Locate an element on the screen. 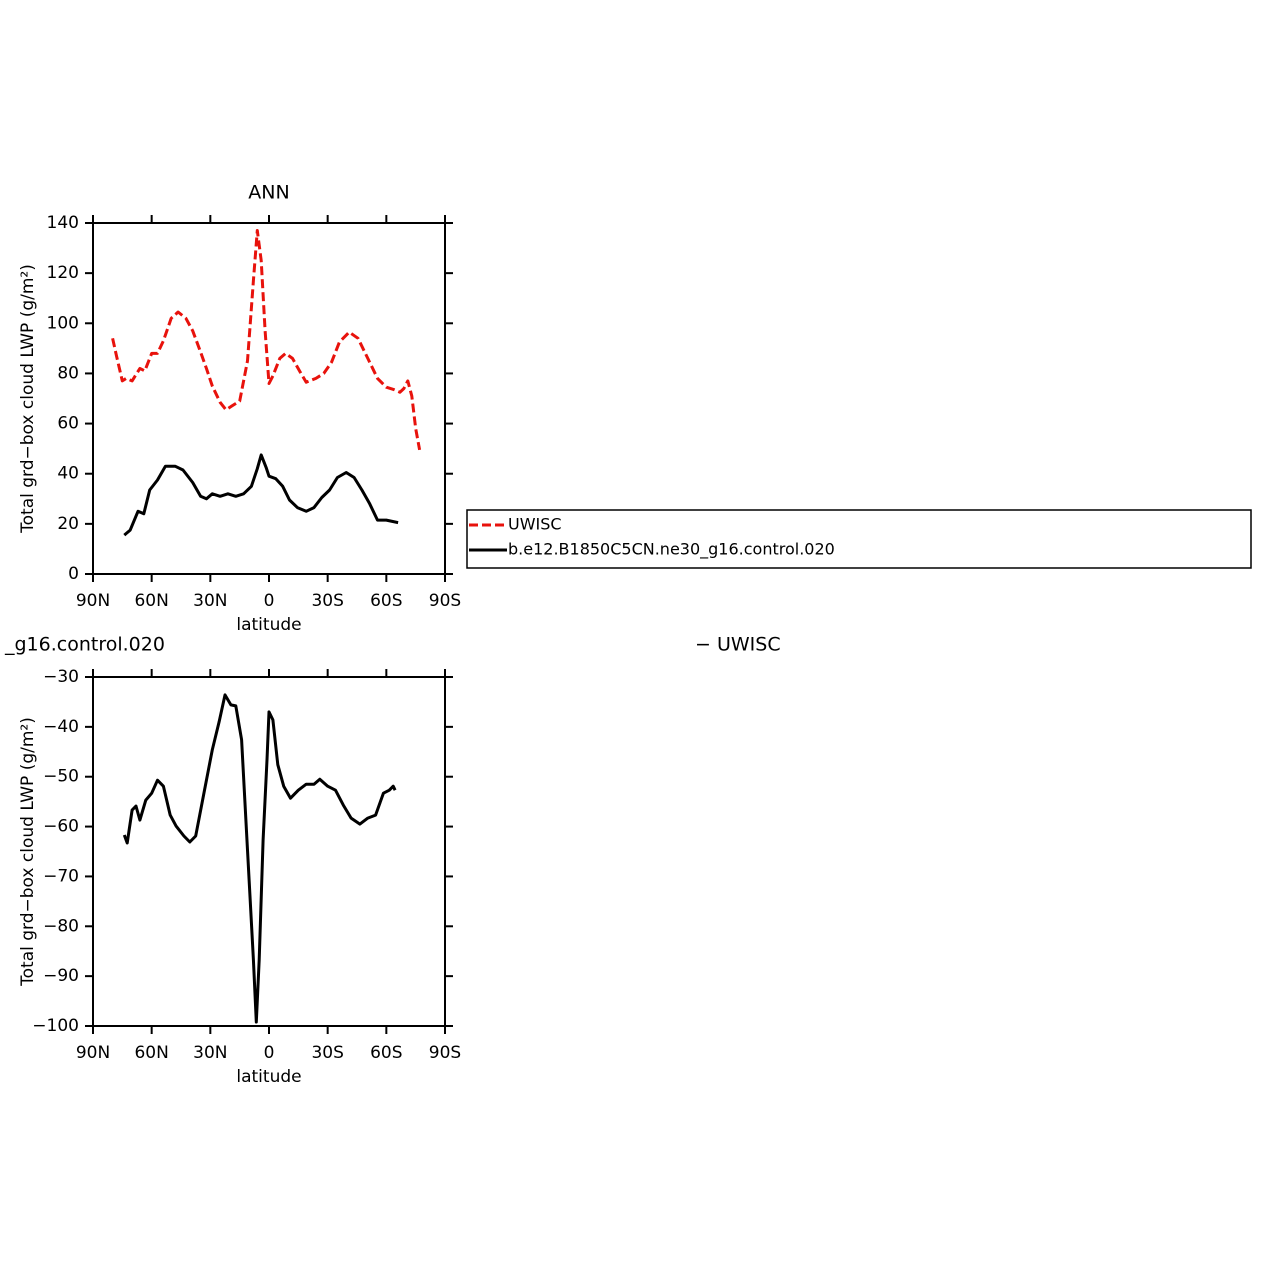 This screenshot has height=1269, width=1270. y-tick-label: 140 is located at coordinates (63, 223).